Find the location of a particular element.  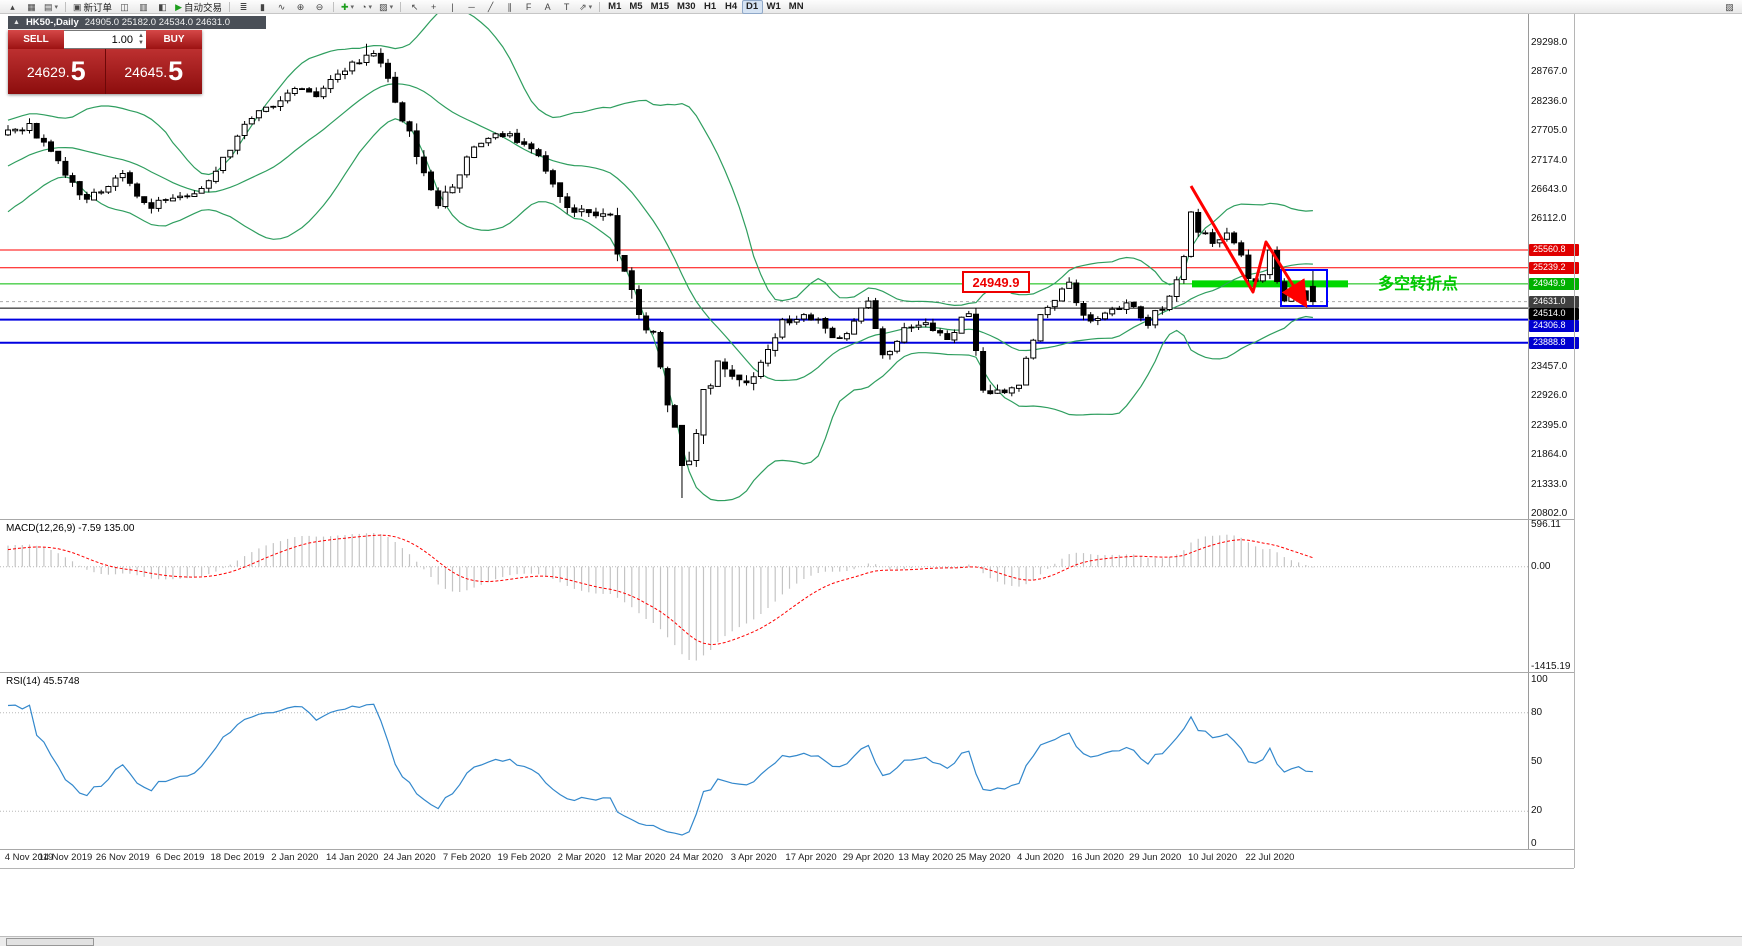

status-bar is located at coordinates (871, 941).